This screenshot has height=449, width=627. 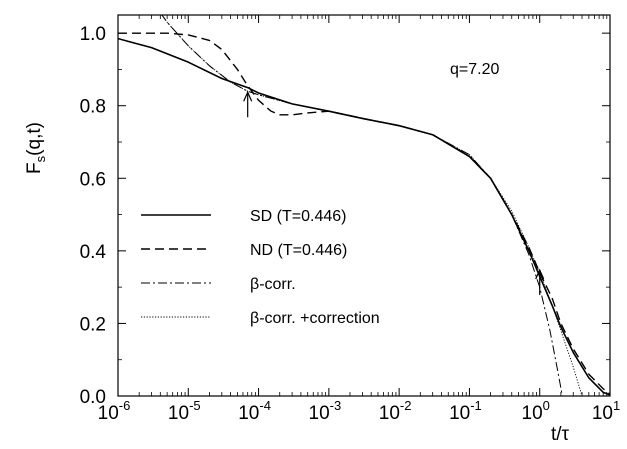 I want to click on y-tick-label: 1.0, so click(x=93, y=34).